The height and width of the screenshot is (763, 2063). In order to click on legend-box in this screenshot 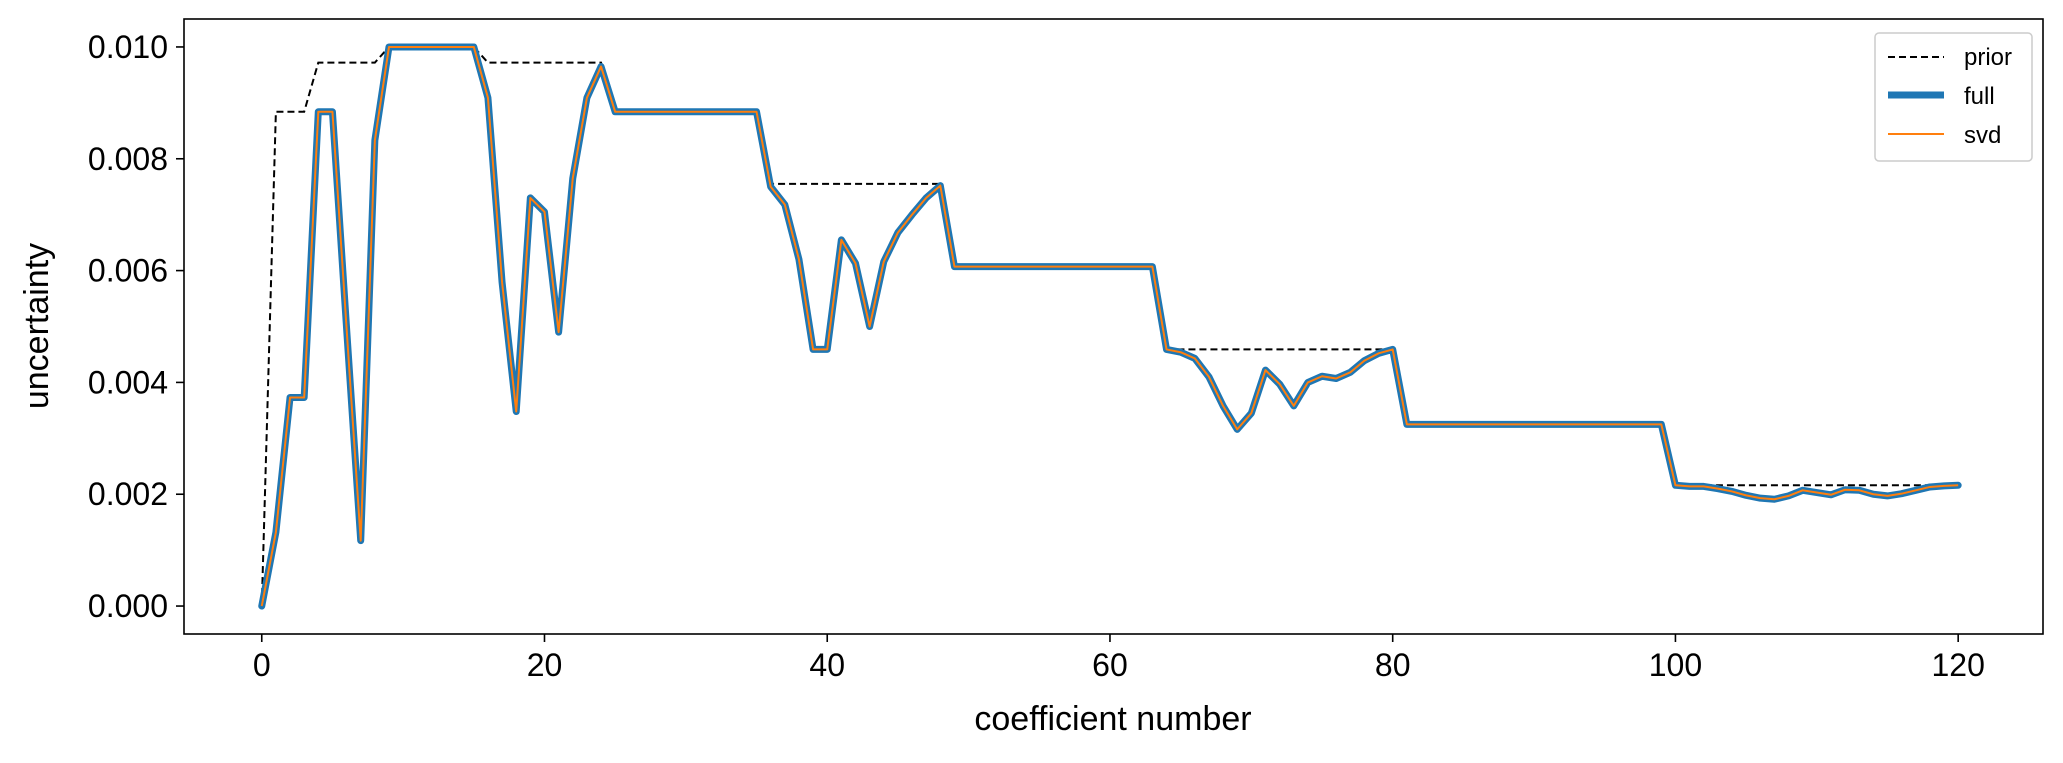, I will do `click(1953, 97)`.